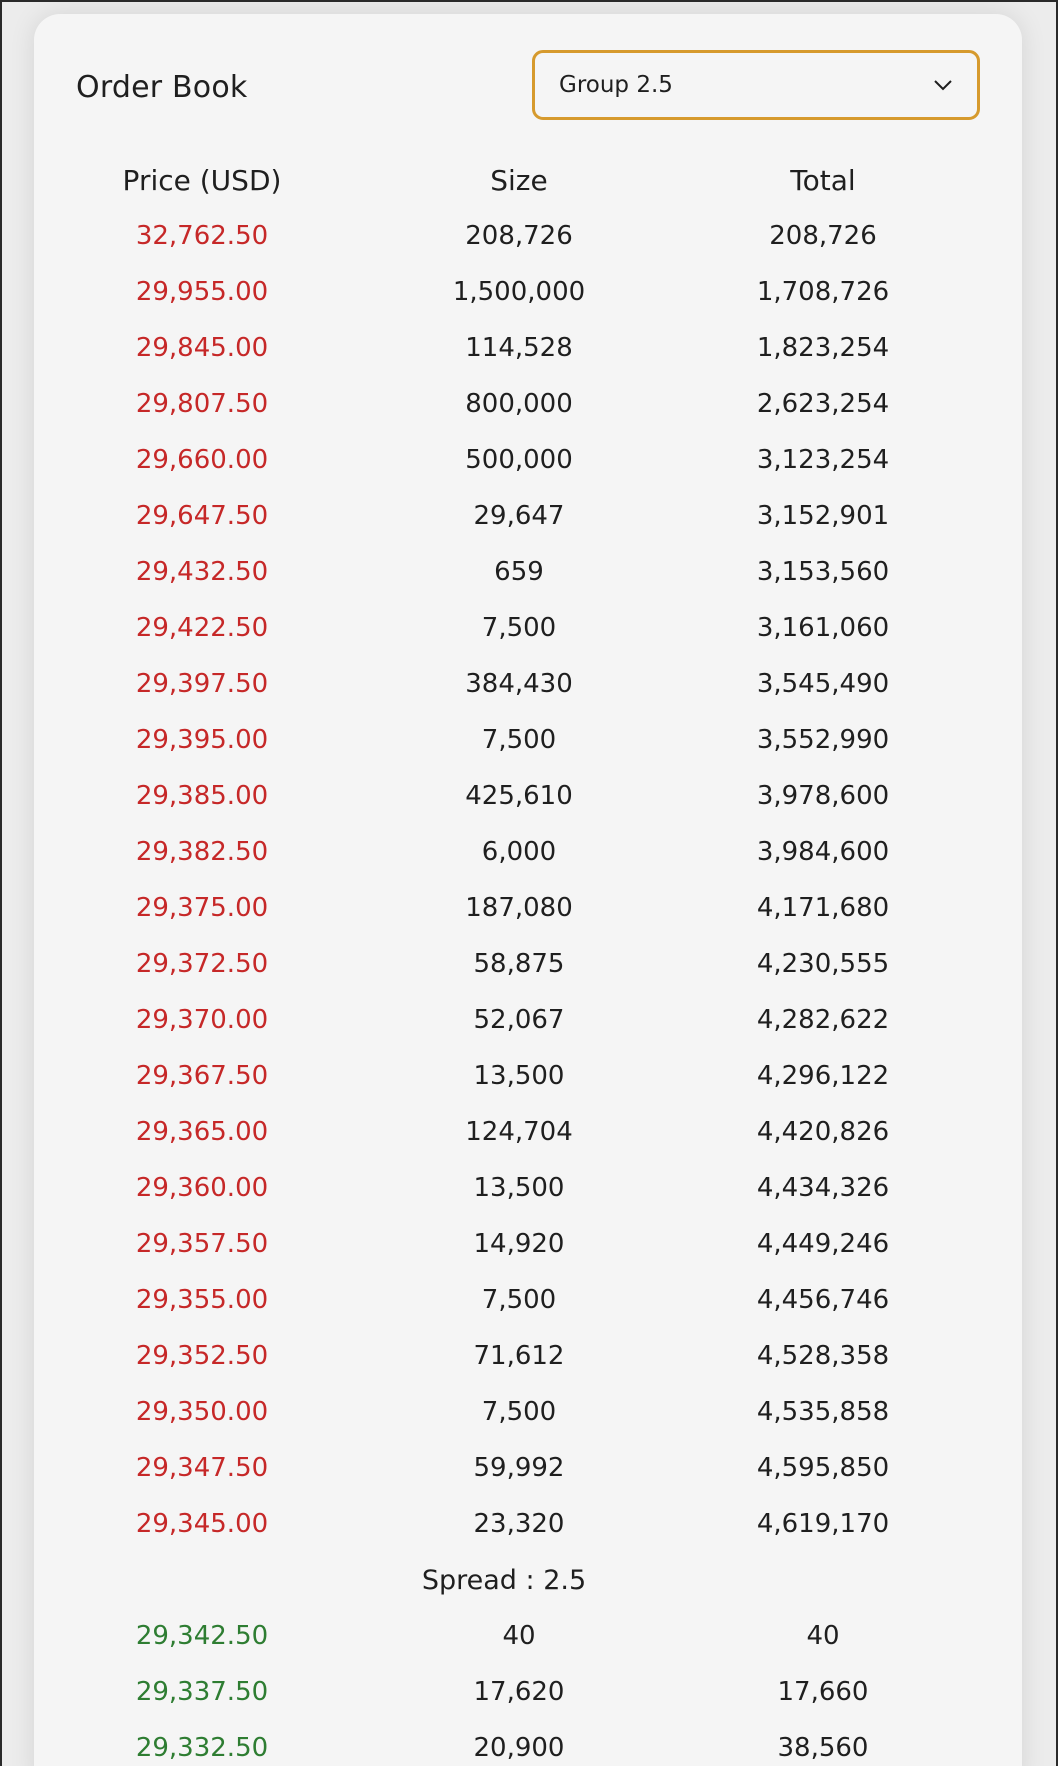 The height and width of the screenshot is (1766, 1058). Describe the element at coordinates (823, 236) in the screenshot. I see `total-cell: 208,726` at that location.